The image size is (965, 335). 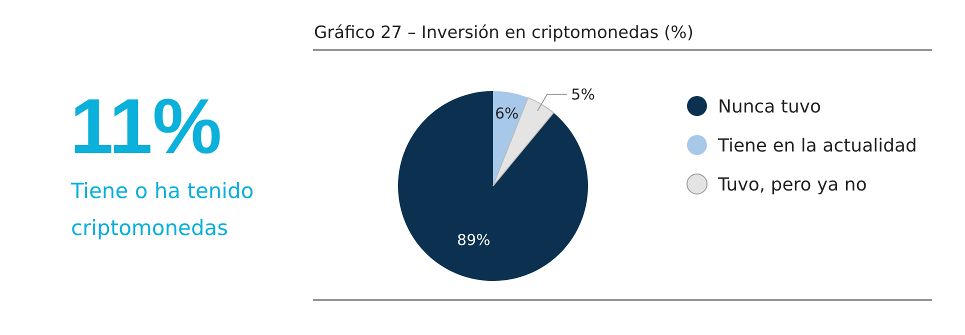 What do you see at coordinates (817, 145) in the screenshot?
I see `legend-label: Tiene en la actualidad` at bounding box center [817, 145].